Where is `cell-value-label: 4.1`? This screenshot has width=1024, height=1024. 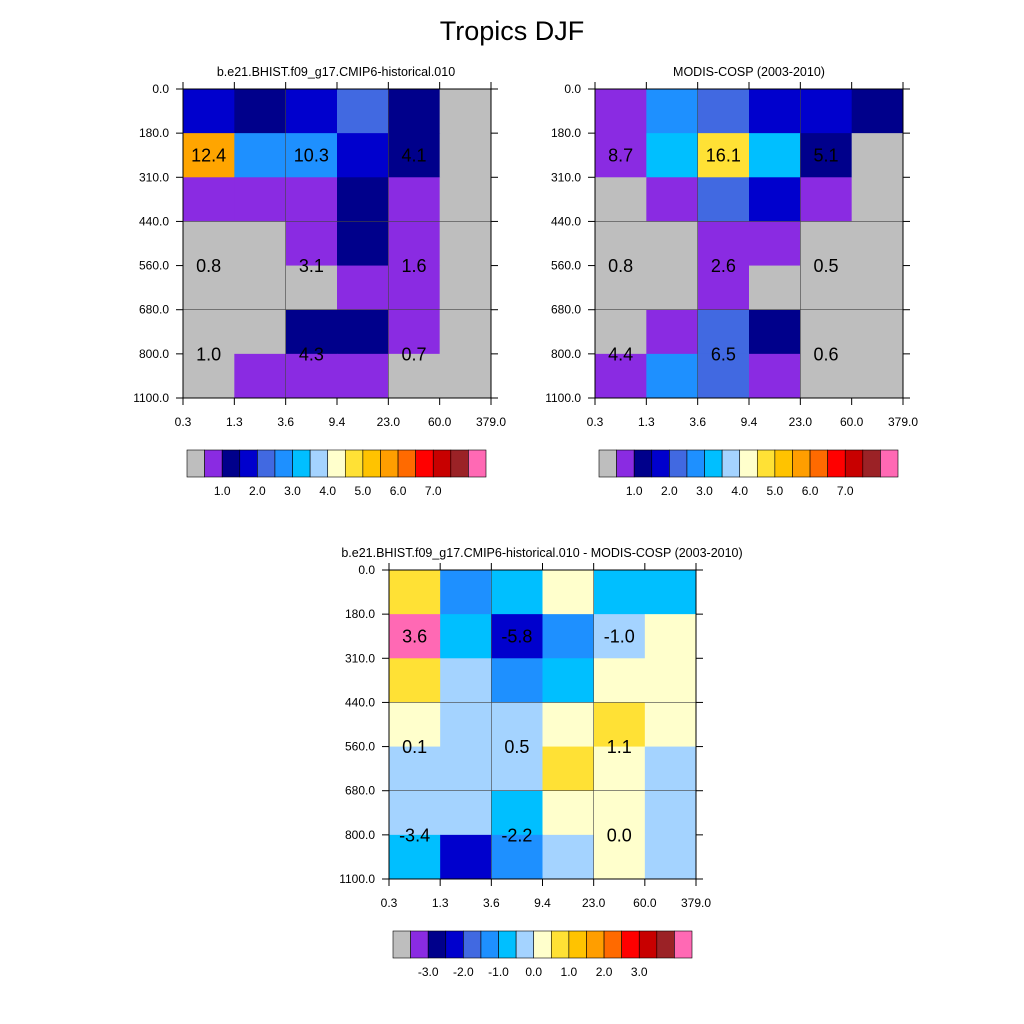
cell-value-label: 4.1 is located at coordinates (413, 156).